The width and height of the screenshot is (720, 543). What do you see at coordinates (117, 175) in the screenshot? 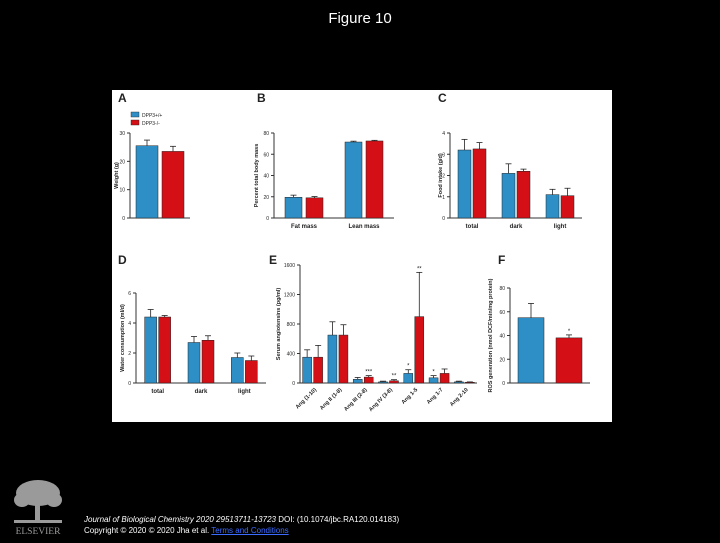
I see `y-axis-label: Weight (g)` at bounding box center [117, 175].